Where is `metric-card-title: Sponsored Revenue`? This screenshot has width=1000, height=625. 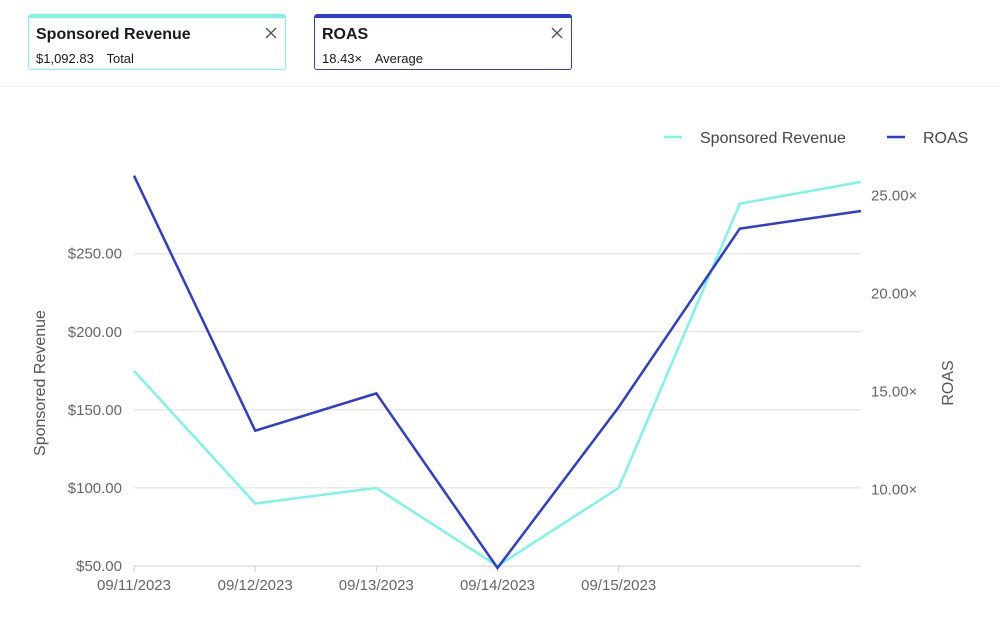 metric-card-title: Sponsored Revenue is located at coordinates (113, 34).